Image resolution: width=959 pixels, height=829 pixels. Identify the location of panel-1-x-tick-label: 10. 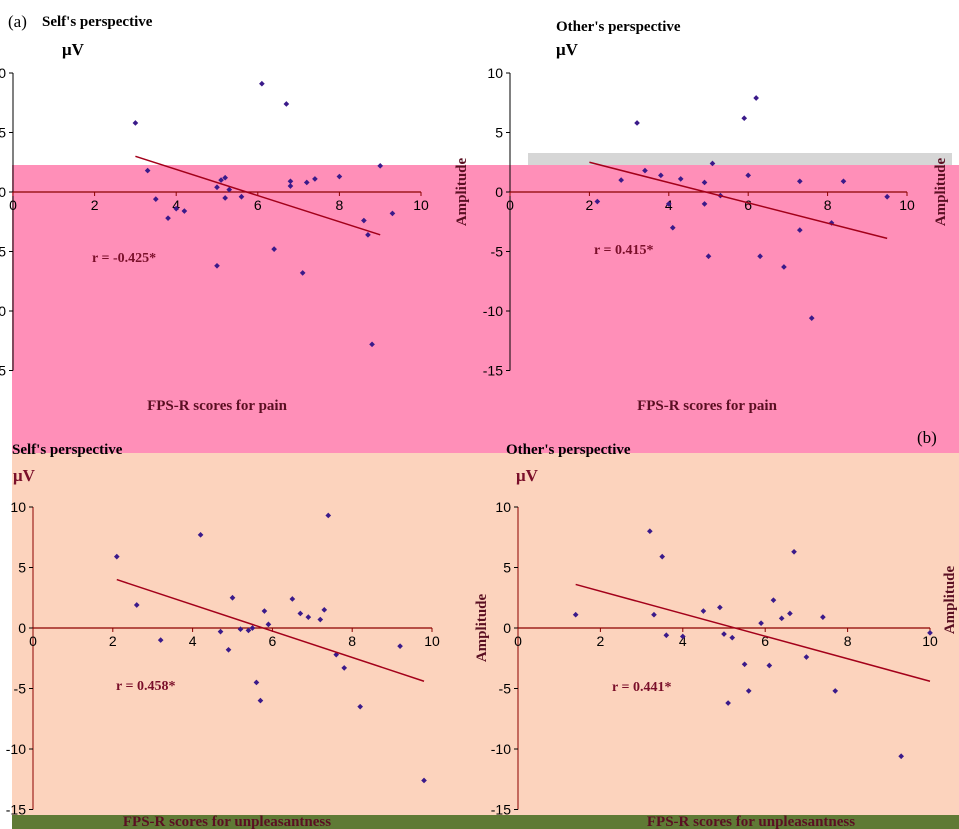
(421, 205).